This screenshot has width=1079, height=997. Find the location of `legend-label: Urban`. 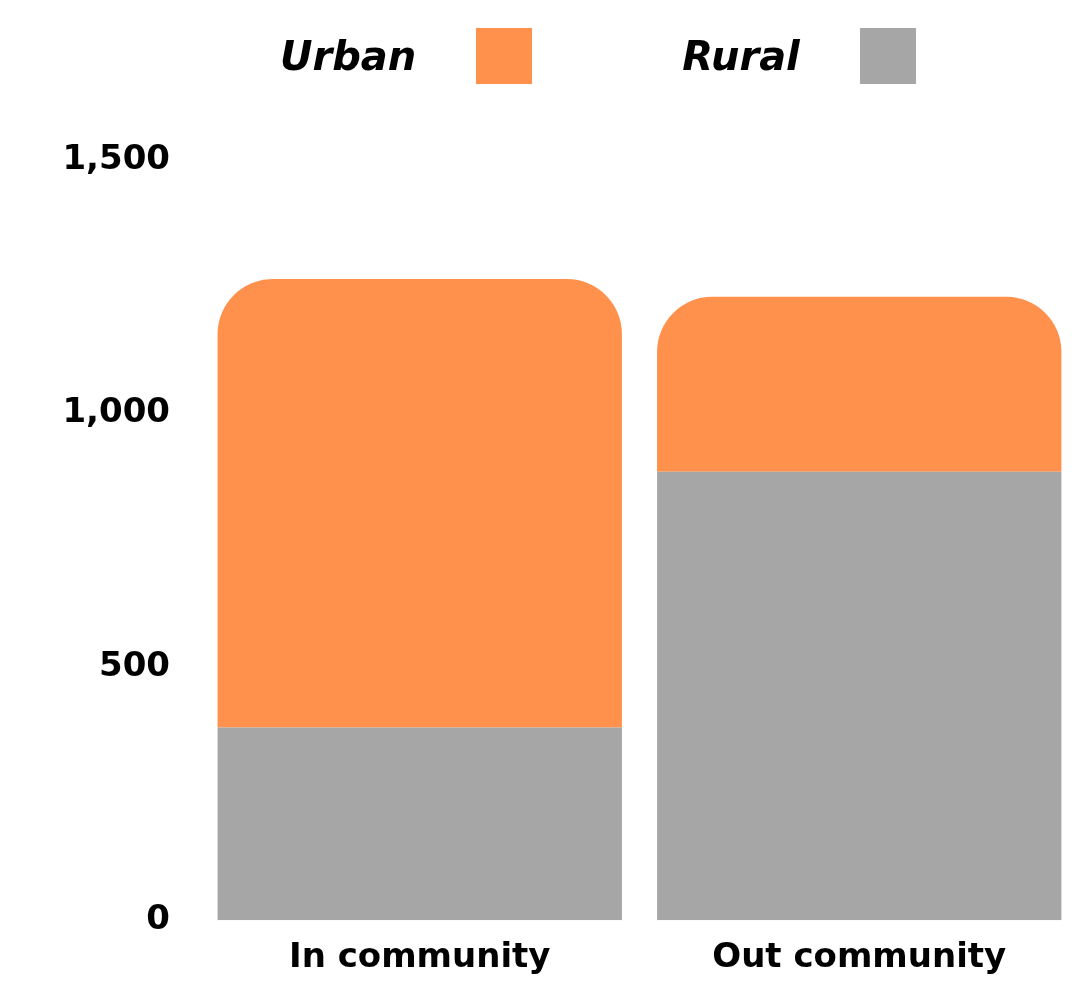

legend-label: Urban is located at coordinates (348, 56).